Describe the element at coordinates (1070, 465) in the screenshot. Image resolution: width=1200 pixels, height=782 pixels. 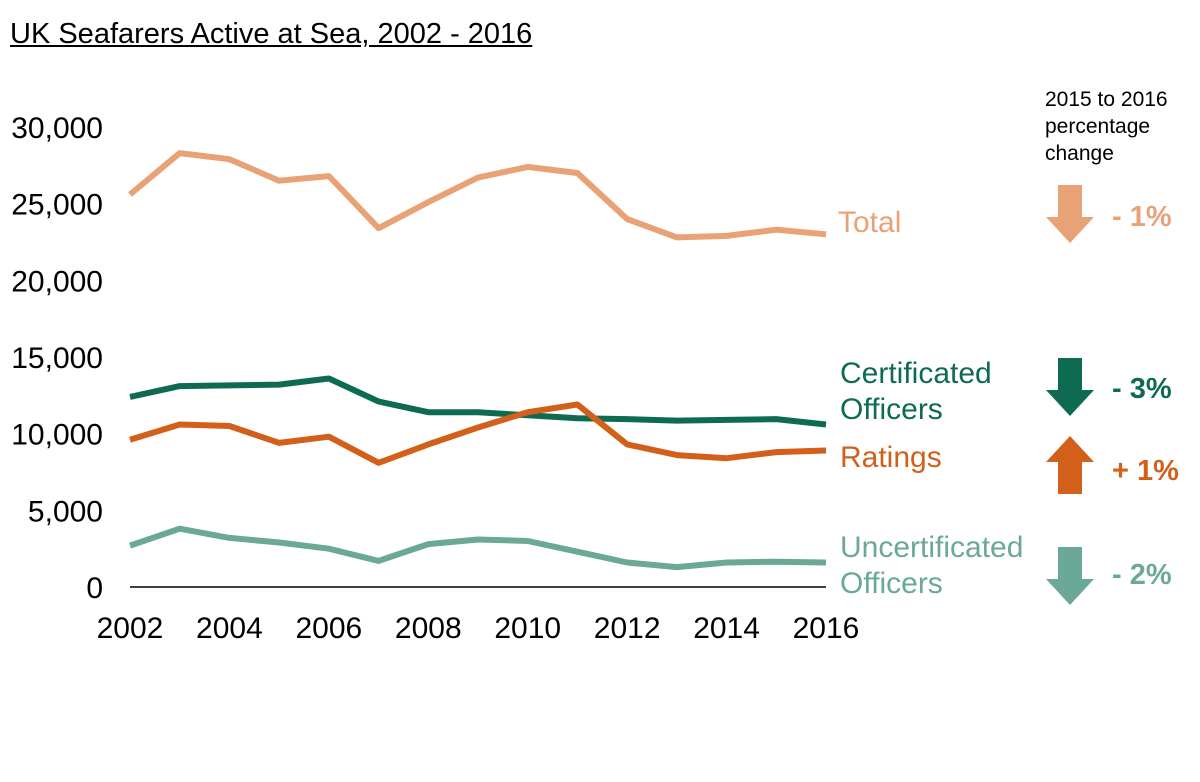
I see `arrow-up-icon-ratings` at that location.